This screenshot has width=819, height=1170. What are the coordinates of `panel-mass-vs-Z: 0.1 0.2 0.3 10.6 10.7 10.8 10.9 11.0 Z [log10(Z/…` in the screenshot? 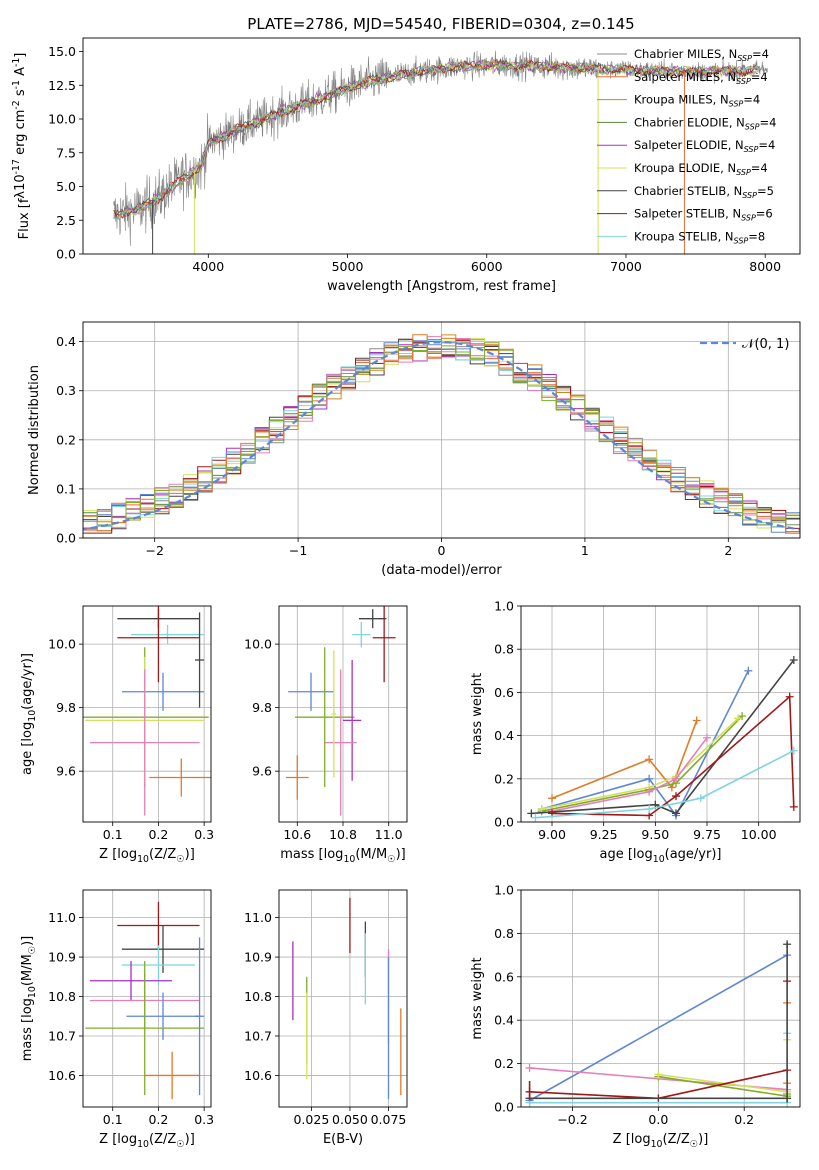 It's located at (117, 1019).